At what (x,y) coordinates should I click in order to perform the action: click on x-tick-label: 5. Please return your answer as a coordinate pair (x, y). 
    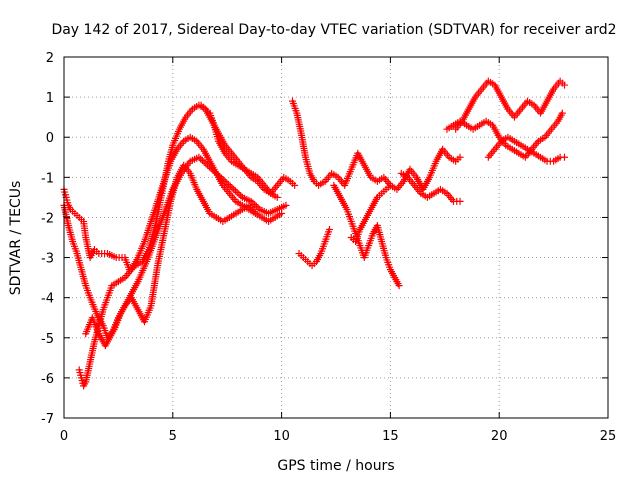
    Looking at the image, I should click on (173, 436).